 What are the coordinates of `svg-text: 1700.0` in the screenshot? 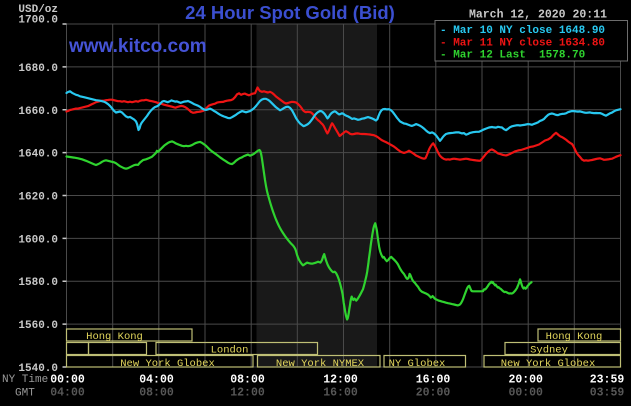 It's located at (38, 21).